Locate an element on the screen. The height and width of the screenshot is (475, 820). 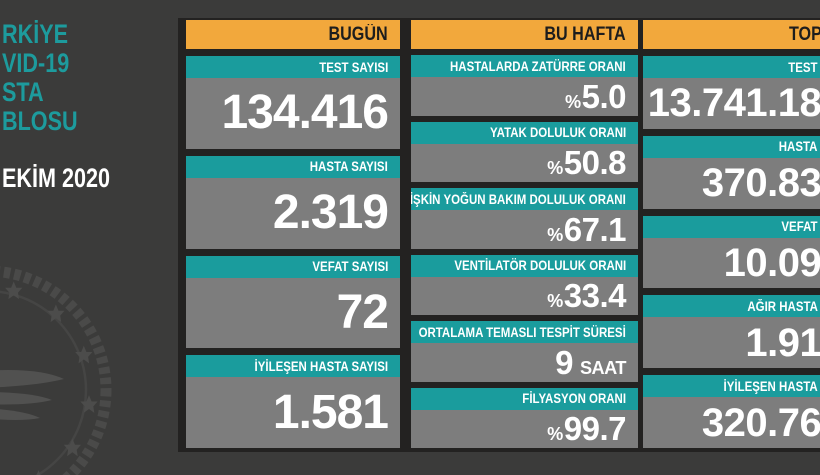
stat-card-vefat-sayisi: VEFAT SAYISI 72 is located at coordinates (293, 302).